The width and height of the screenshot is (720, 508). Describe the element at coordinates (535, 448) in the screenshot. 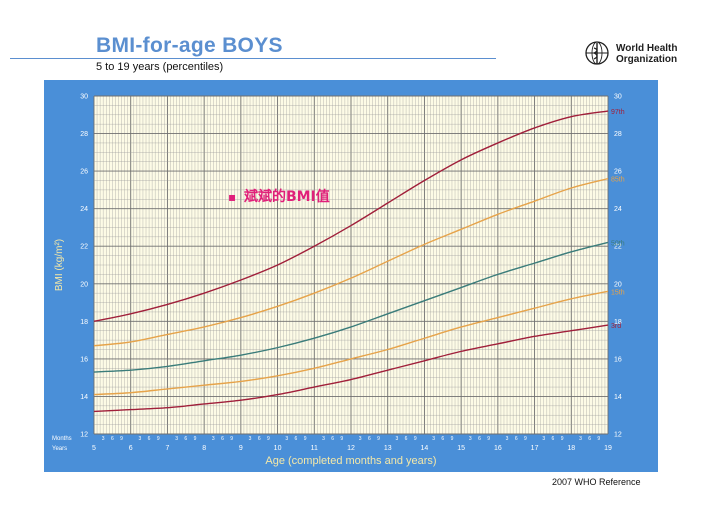

I see `year-tick-label: 17` at that location.